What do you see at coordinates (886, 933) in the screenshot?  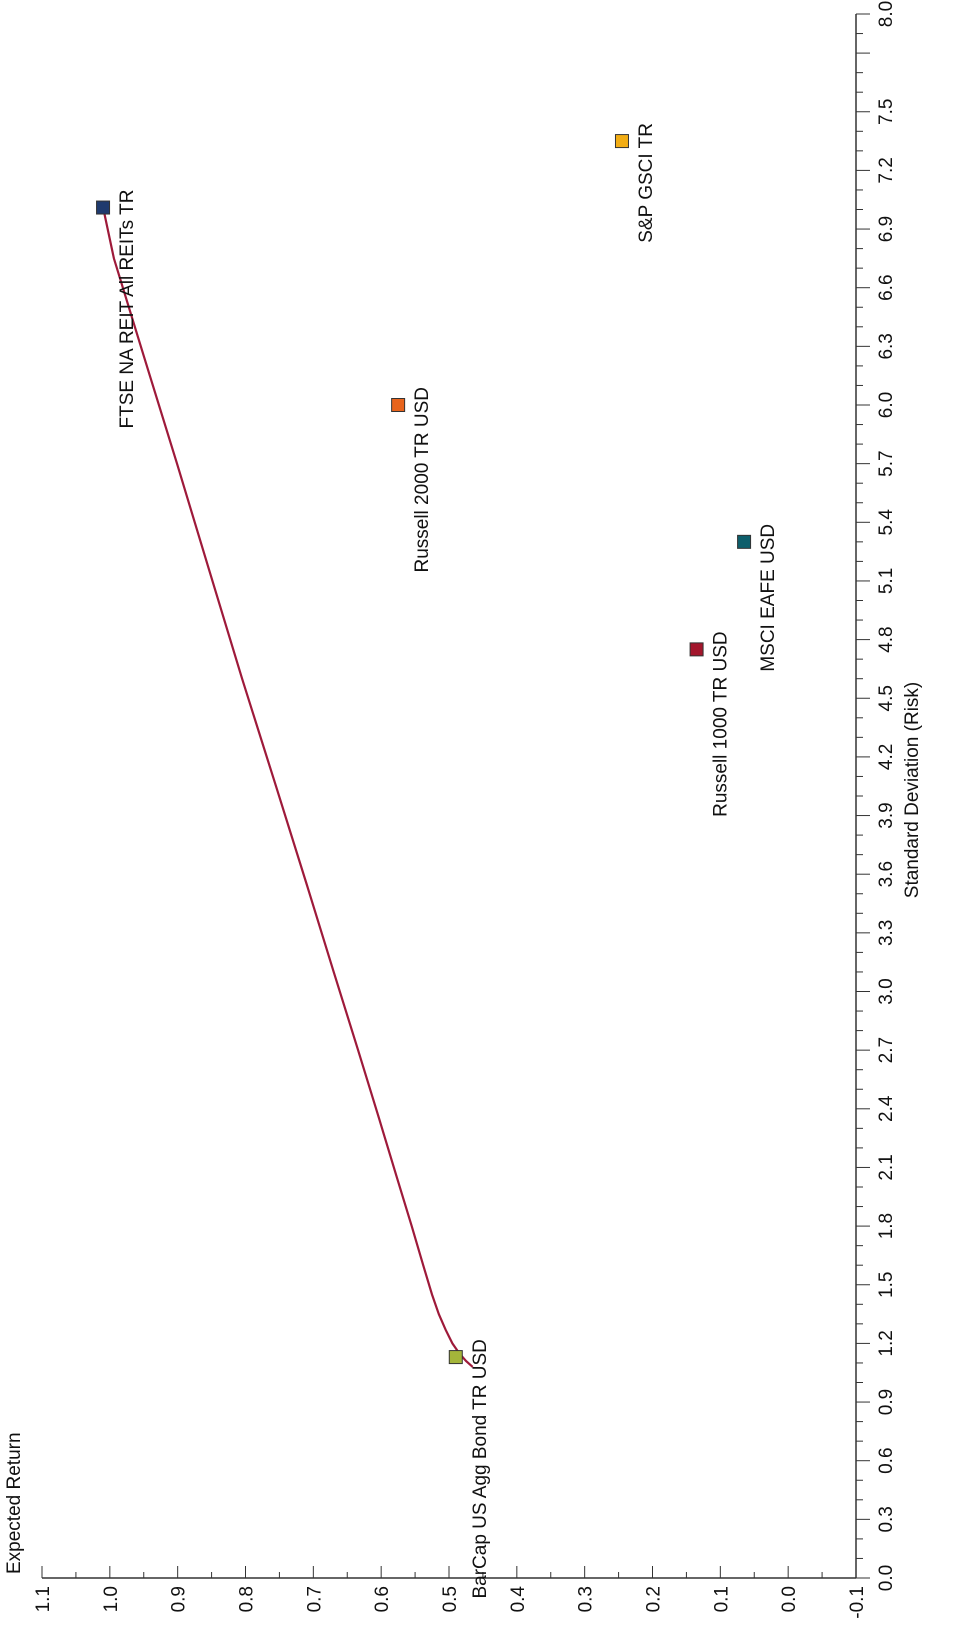 I see `risk-tick-label: 3.3` at bounding box center [886, 933].